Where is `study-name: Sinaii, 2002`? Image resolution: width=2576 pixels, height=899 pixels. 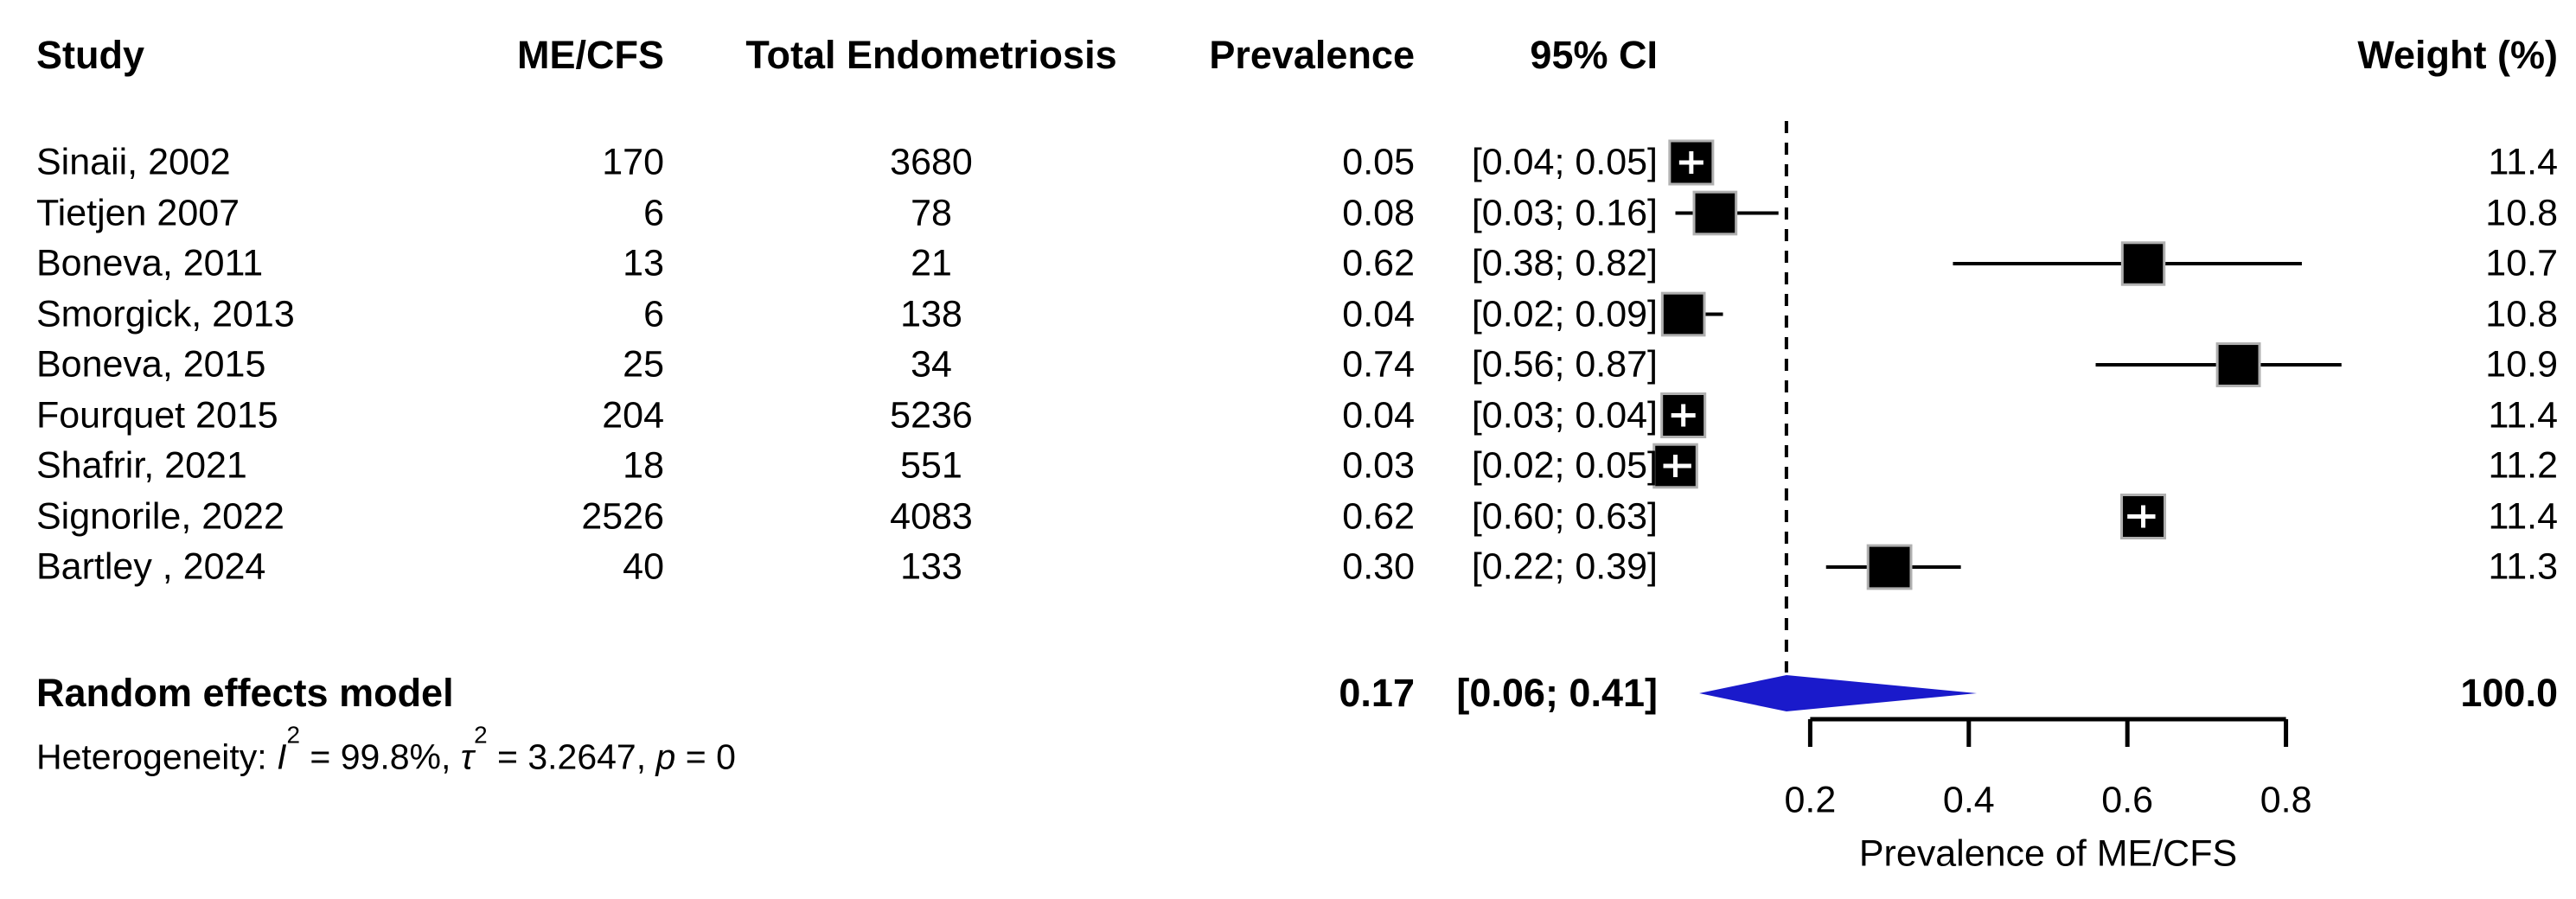 study-name: Sinaii, 2002 is located at coordinates (133, 162).